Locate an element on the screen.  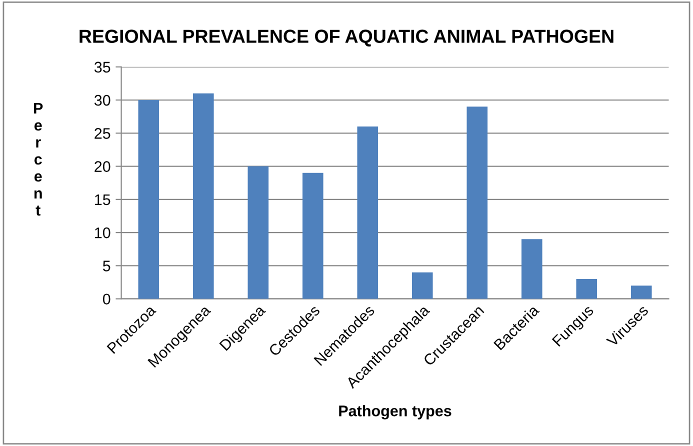
x-axis-title: Pathogen types is located at coordinates (395, 412).